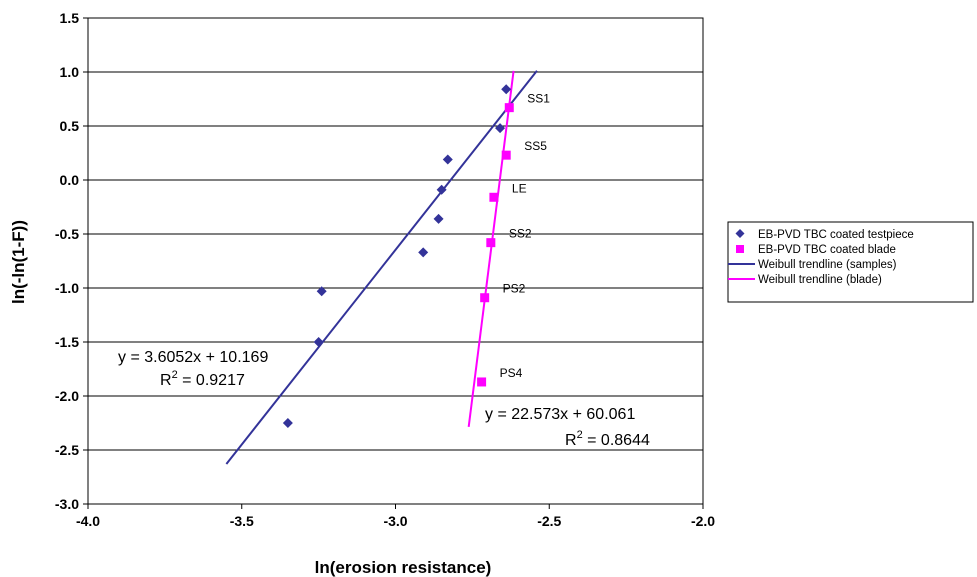 The width and height of the screenshot is (977, 577). I want to click on x-axis-title: ln(erosion resistance), so click(403, 567).